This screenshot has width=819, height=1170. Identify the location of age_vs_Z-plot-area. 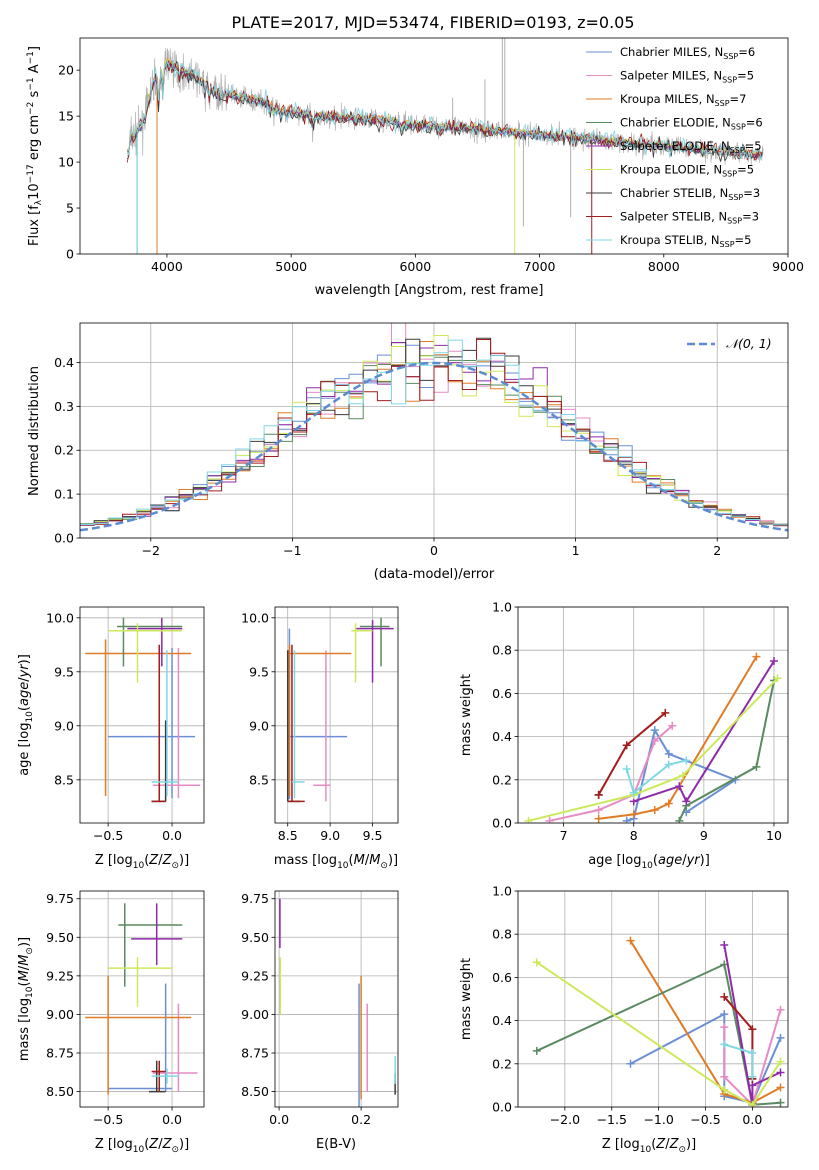
(143, 710).